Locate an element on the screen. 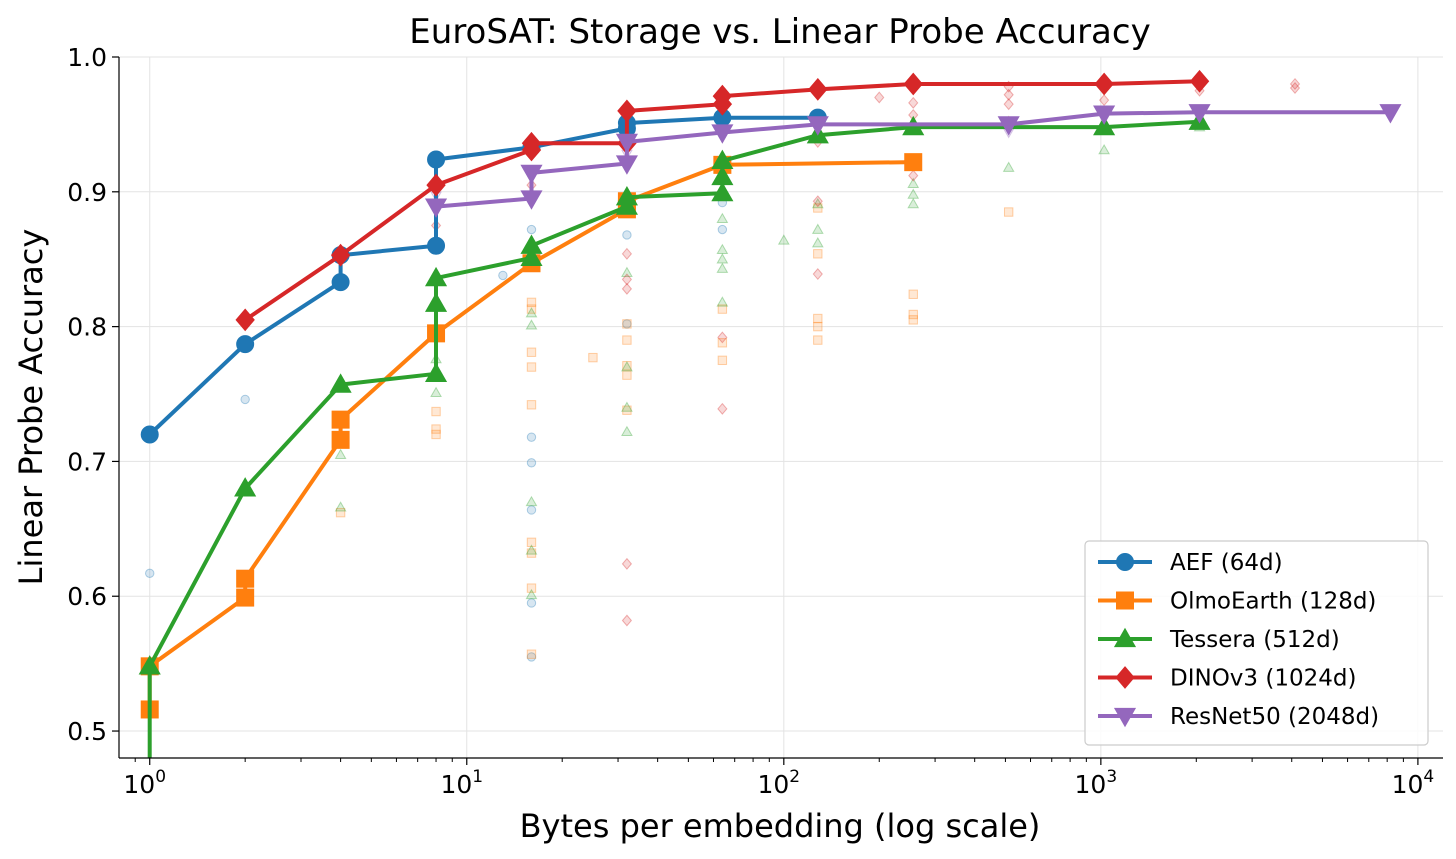 This screenshot has width=1456, height=859. legend-box is located at coordinates (1256, 643).